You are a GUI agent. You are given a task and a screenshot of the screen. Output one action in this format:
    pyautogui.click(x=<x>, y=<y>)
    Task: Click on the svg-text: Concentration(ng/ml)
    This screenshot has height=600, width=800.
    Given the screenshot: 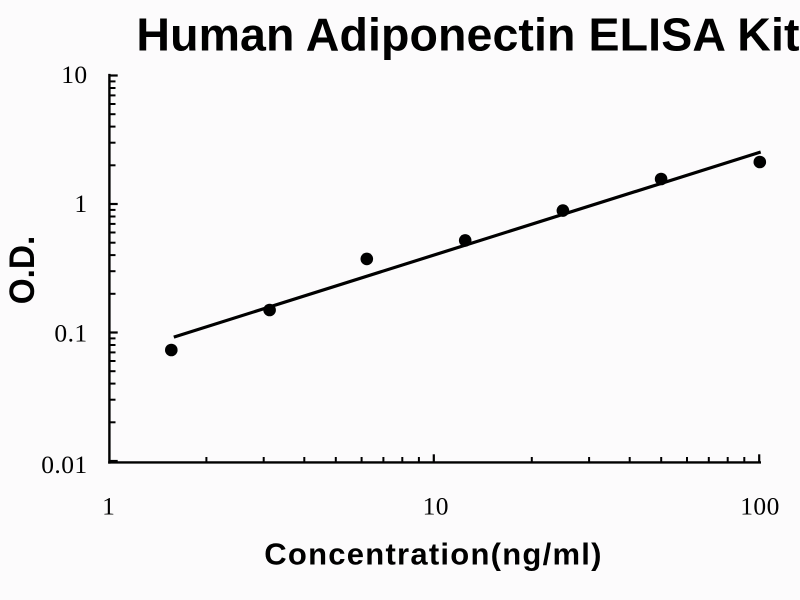 What is the action you would take?
    pyautogui.click(x=433, y=554)
    